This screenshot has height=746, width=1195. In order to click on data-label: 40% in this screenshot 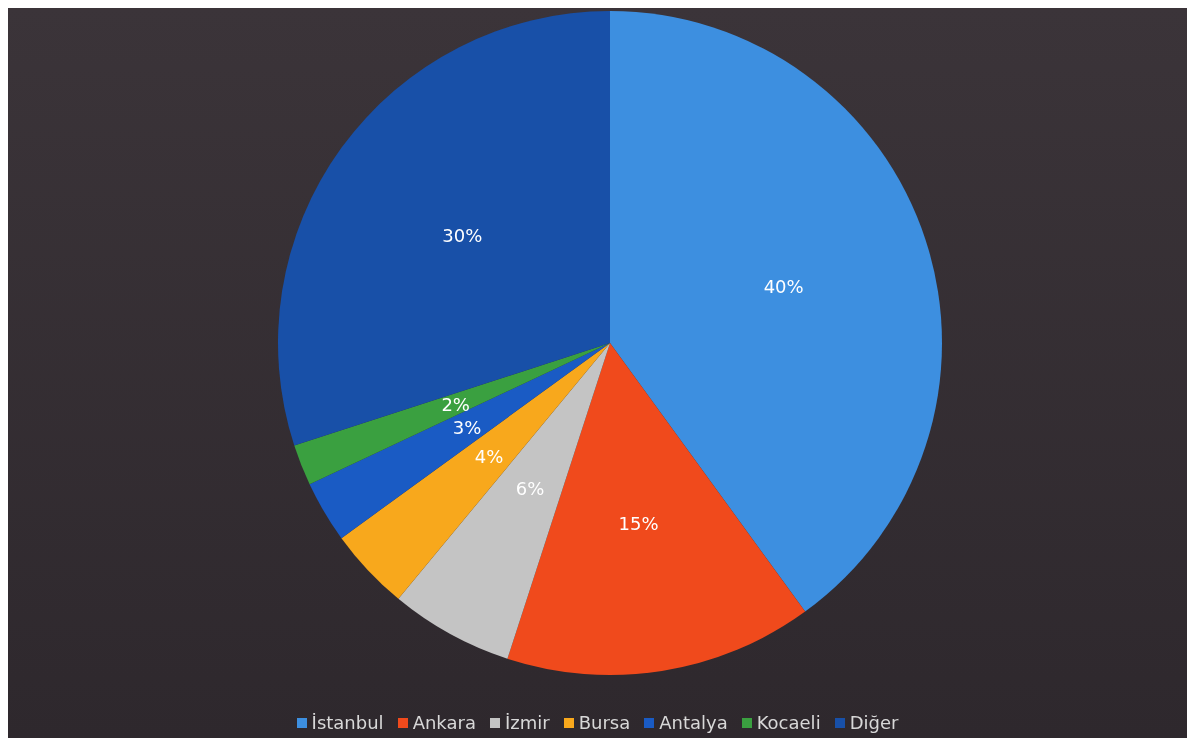, I will do `click(783, 287)`.